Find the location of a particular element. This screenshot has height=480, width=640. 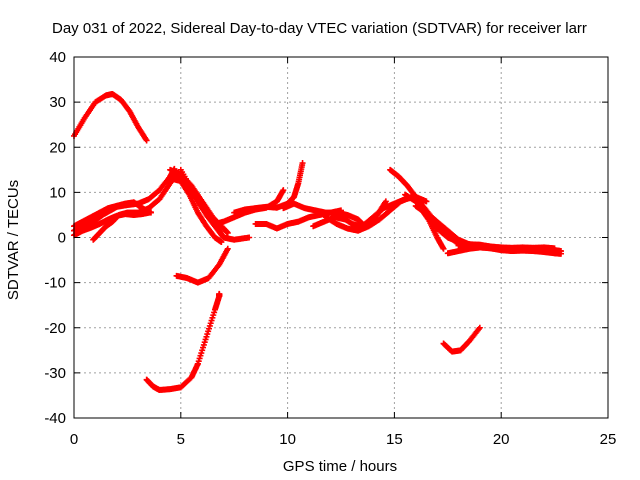

y-tick-label: -20 is located at coordinates (55, 328).